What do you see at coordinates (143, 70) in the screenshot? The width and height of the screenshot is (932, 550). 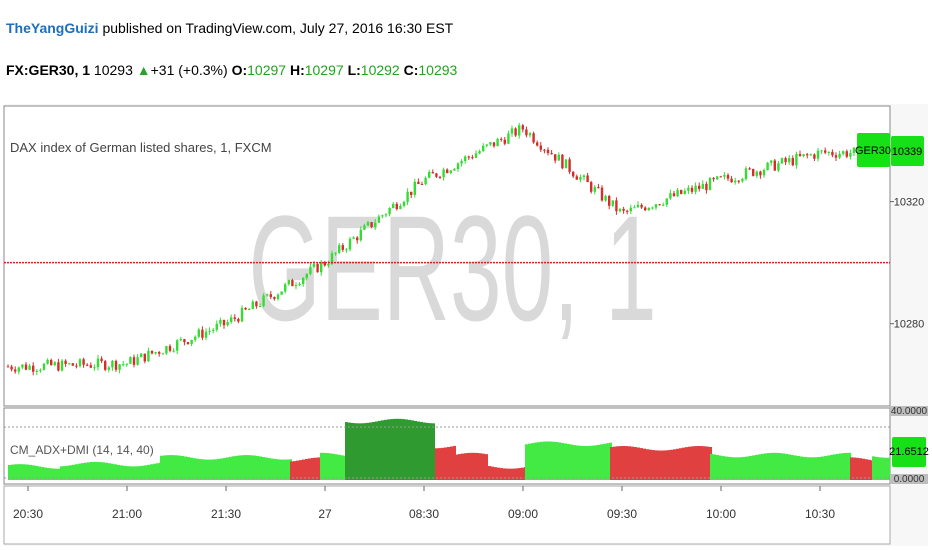 I see `up-arrow-icon: ▲` at bounding box center [143, 70].